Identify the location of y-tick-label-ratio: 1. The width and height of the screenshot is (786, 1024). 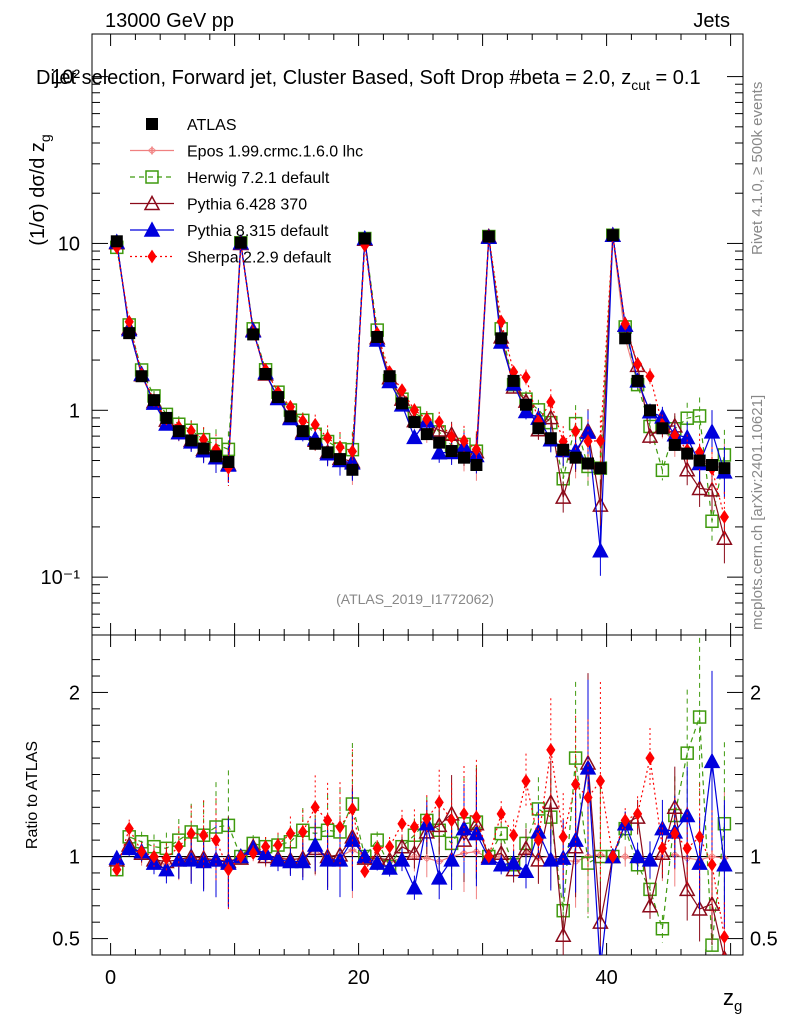
(74, 858).